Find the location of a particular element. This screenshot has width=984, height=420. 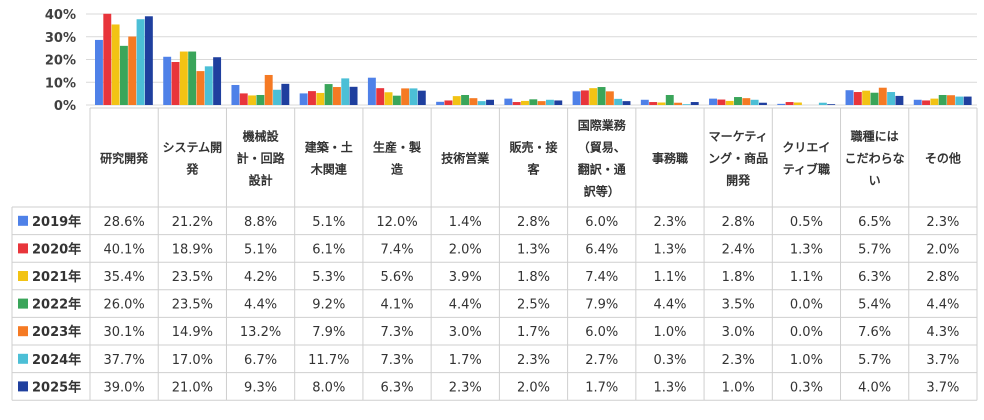

table-value: 5.6% is located at coordinates (397, 277).